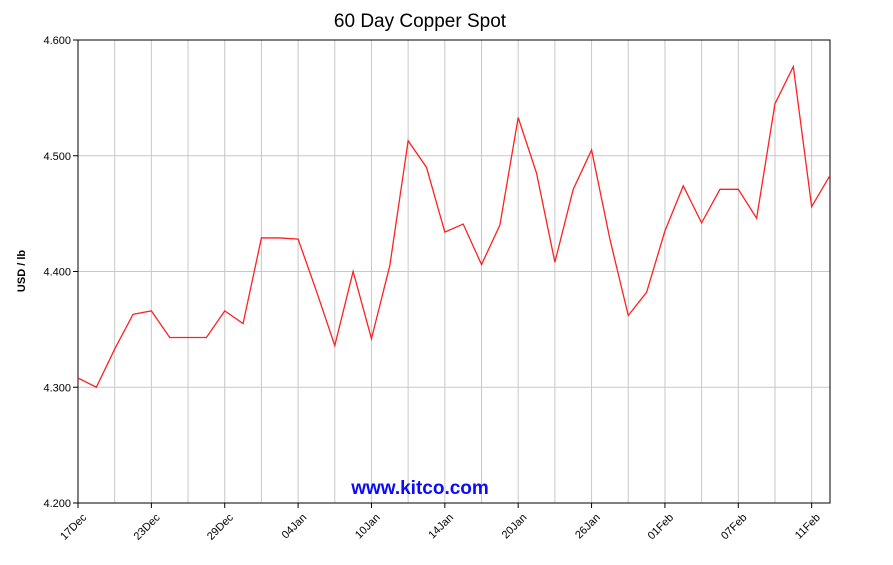  Describe the element at coordinates (808, 527) in the screenshot. I see `x-tick-label: 11Feb` at that location.